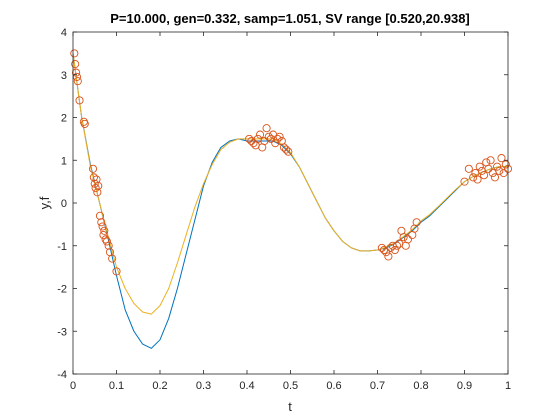 Image resolution: width=560 pixels, height=420 pixels. What do you see at coordinates (64, 119) in the screenshot?
I see `y-tick-label: 2` at bounding box center [64, 119].